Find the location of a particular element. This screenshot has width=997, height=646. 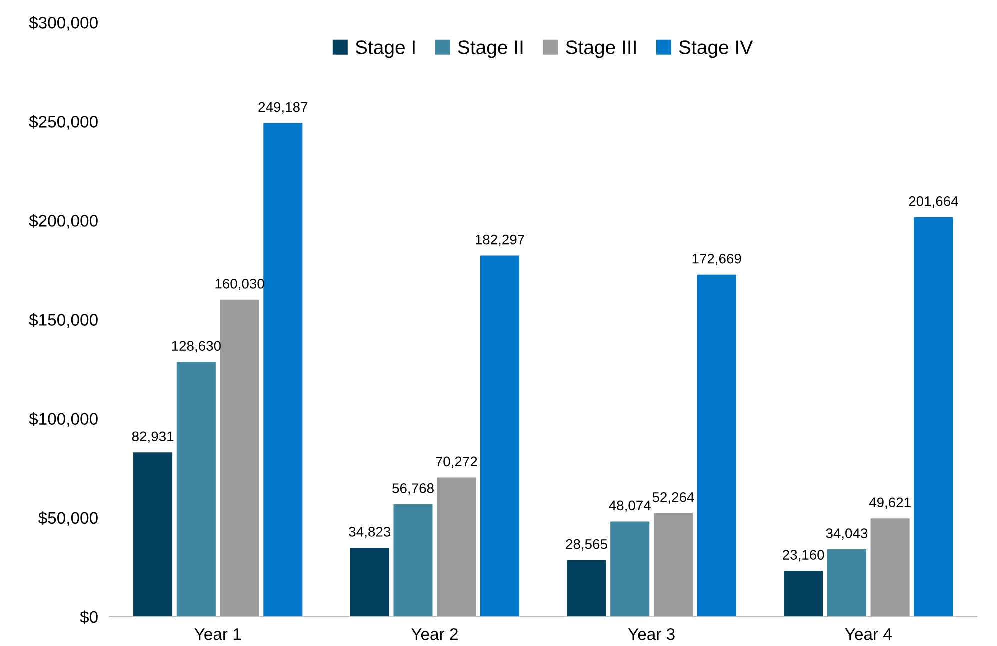

data-label: 56,768 is located at coordinates (413, 490).